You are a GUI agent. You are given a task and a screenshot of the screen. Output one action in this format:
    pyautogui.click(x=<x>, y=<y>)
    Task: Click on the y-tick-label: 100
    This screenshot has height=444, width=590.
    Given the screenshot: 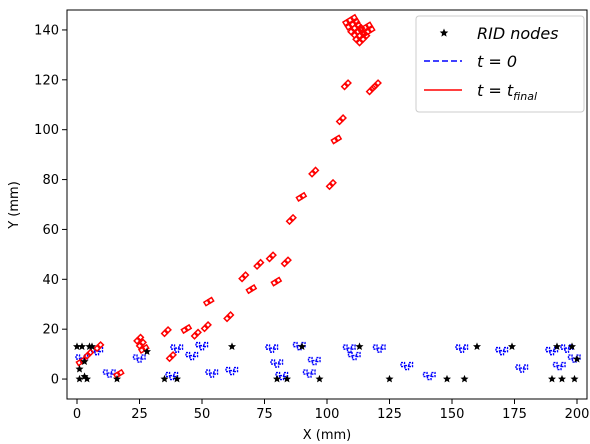 What is the action you would take?
    pyautogui.click(x=46, y=130)
    